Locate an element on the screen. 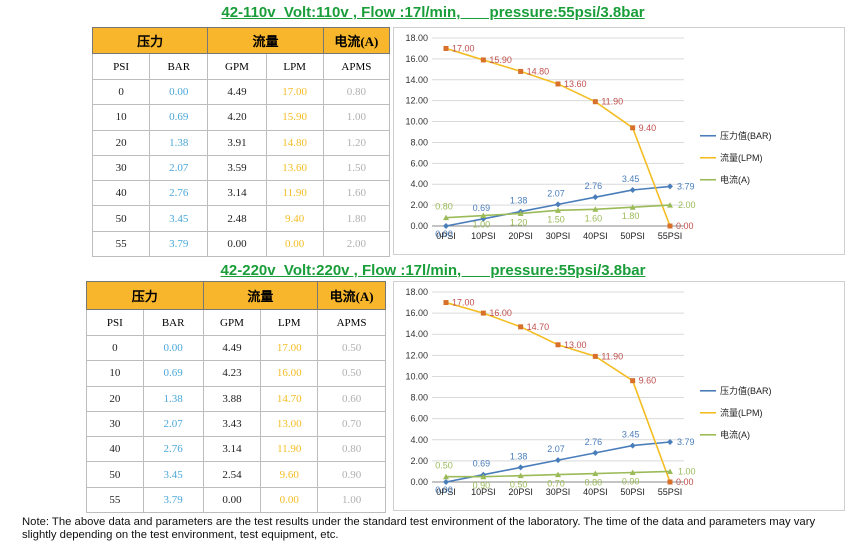  data-label: 0.50 is located at coordinates (519, 485).